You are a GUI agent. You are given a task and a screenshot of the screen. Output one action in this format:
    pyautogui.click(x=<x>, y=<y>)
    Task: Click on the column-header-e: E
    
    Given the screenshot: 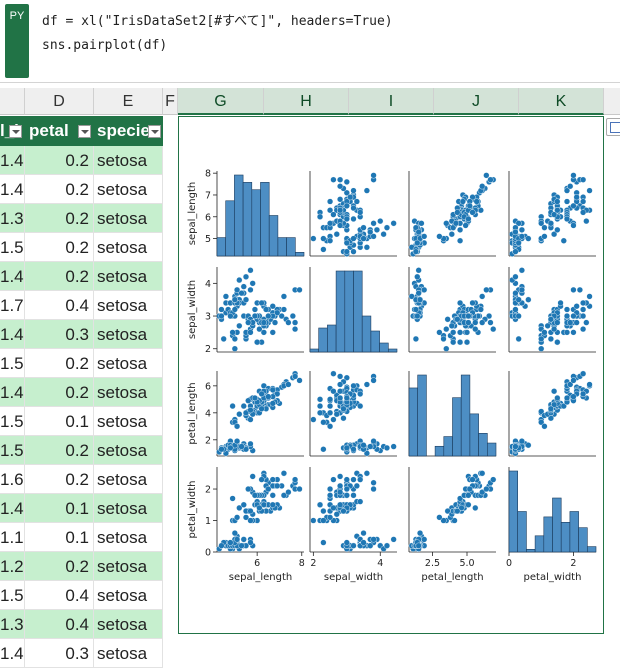 What is the action you would take?
    pyautogui.click(x=128, y=101)
    